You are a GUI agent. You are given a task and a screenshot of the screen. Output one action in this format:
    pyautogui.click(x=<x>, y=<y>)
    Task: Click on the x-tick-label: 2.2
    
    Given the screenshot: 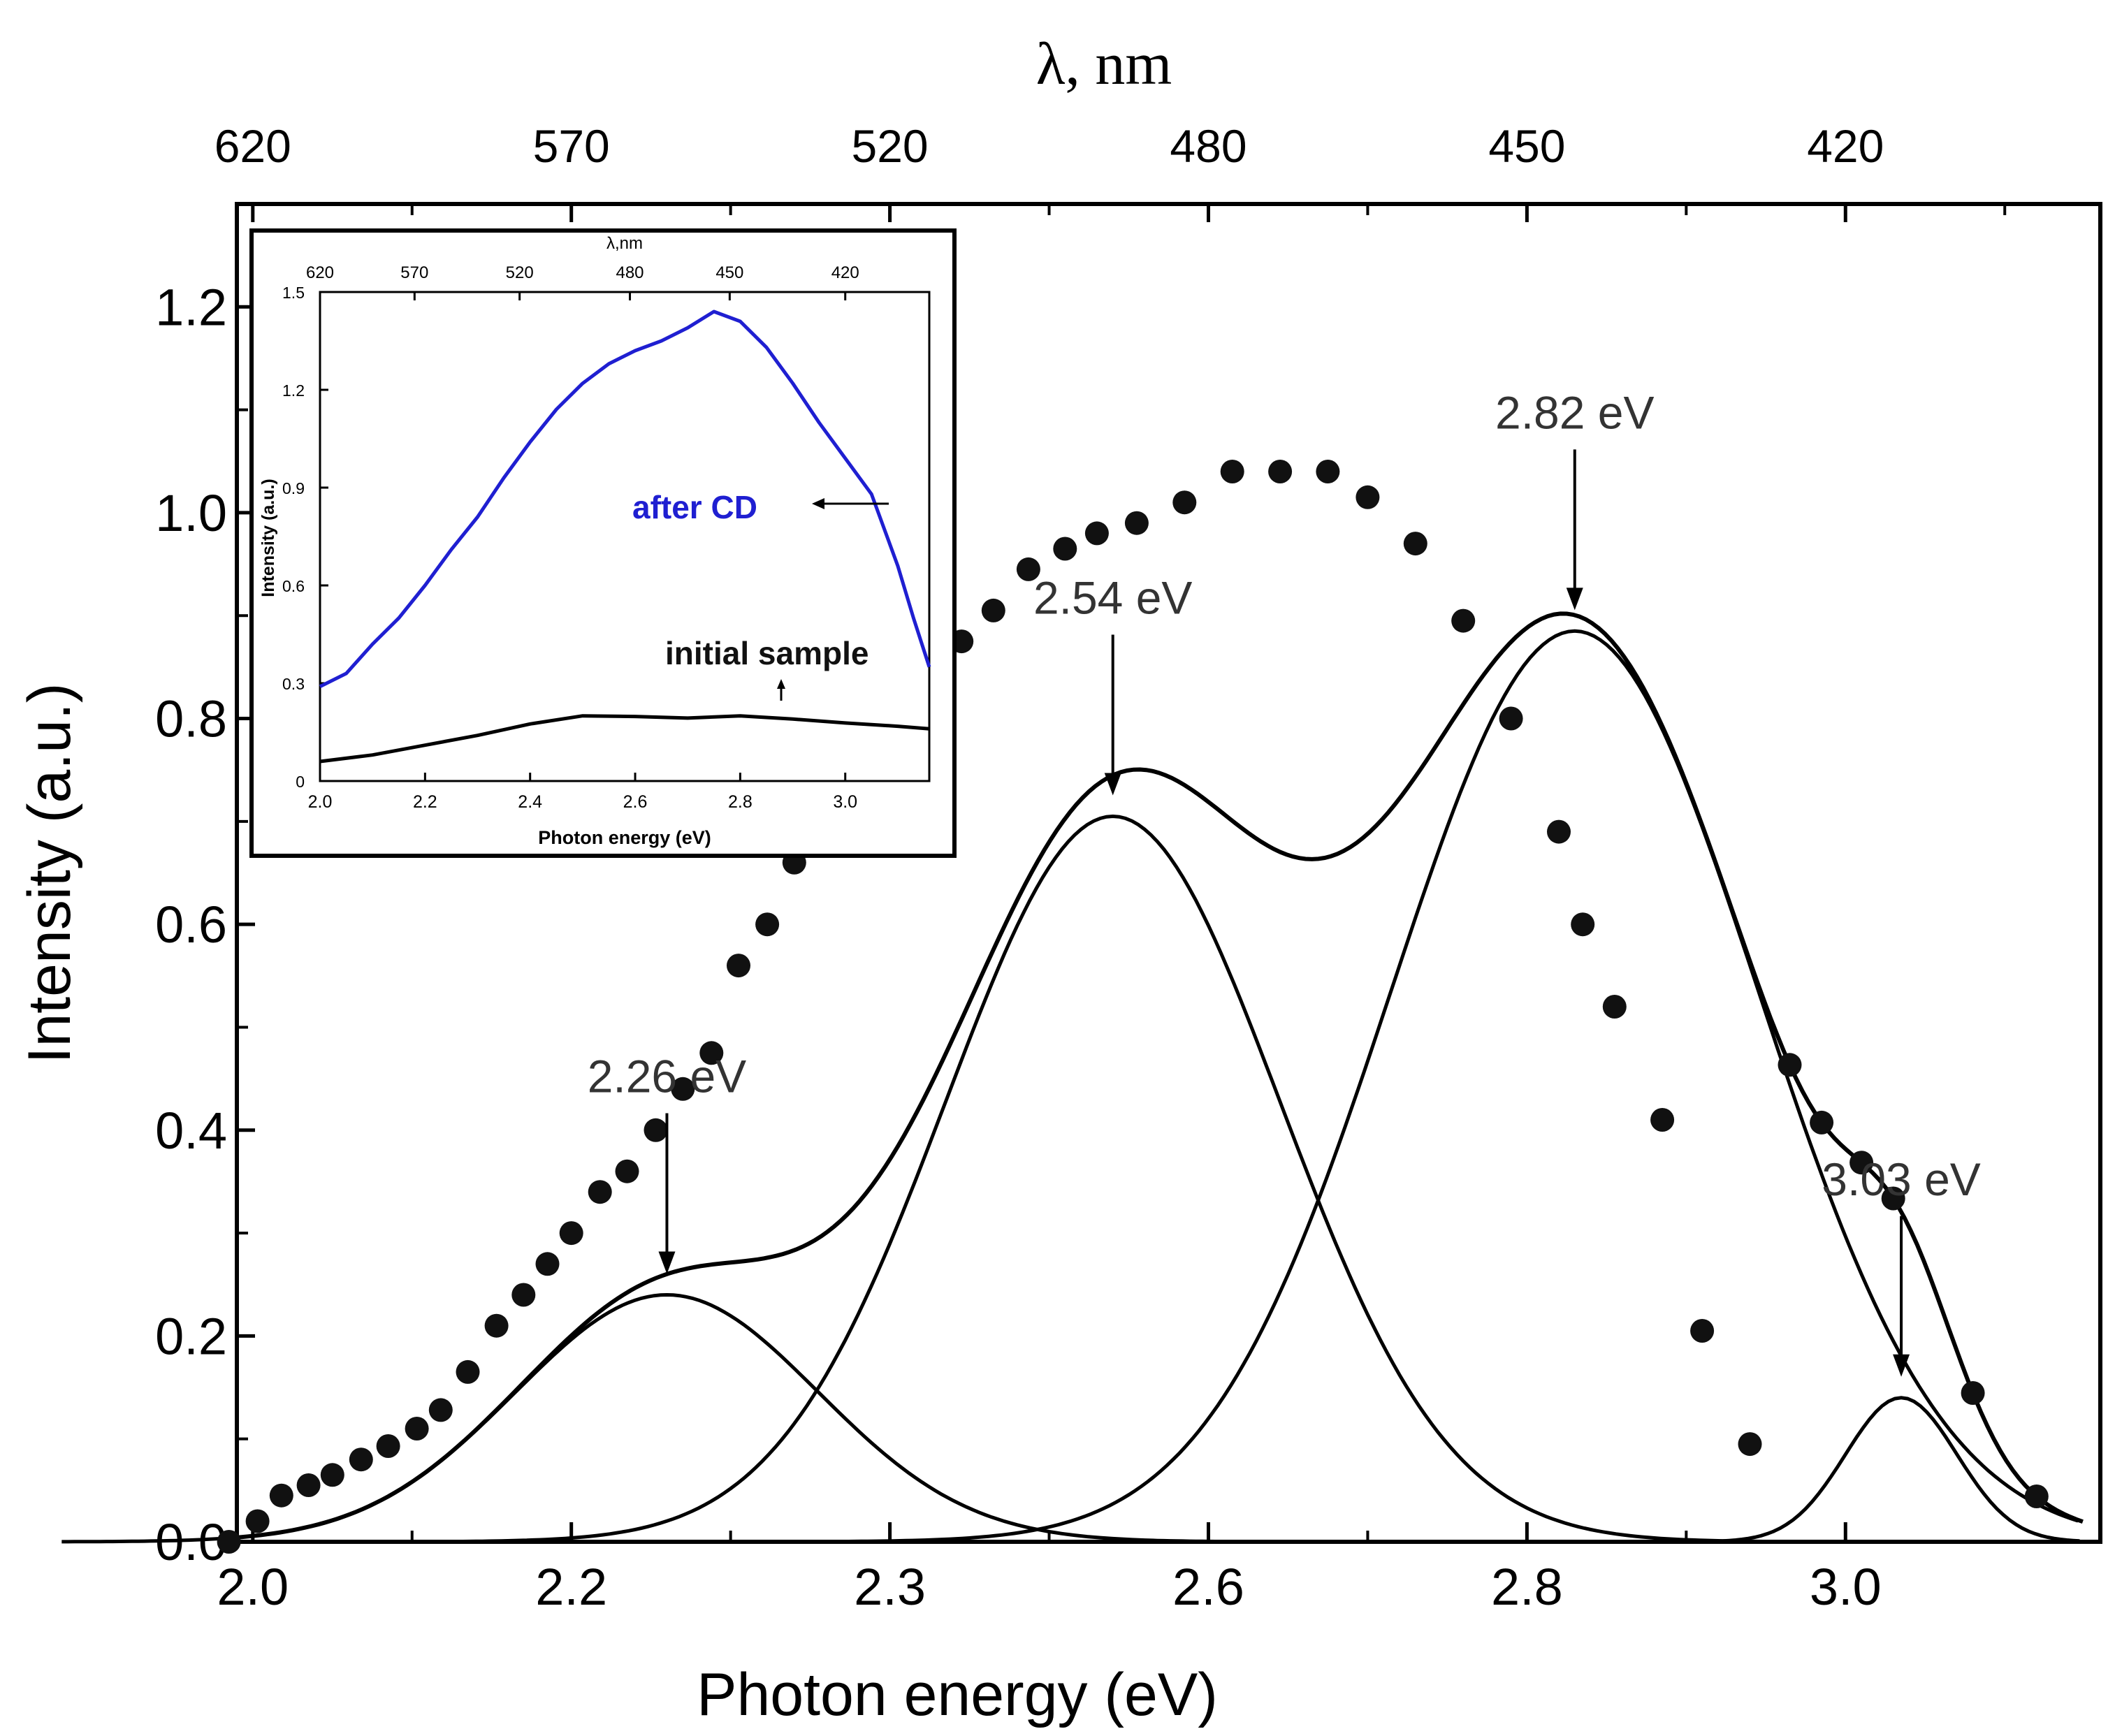 What is the action you would take?
    pyautogui.click(x=571, y=1587)
    